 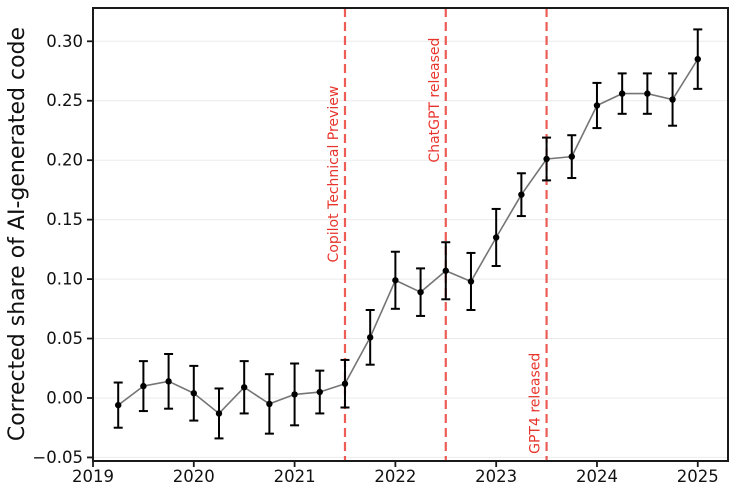 I want to click on y-tick-label: 0.00, so click(x=64, y=397).